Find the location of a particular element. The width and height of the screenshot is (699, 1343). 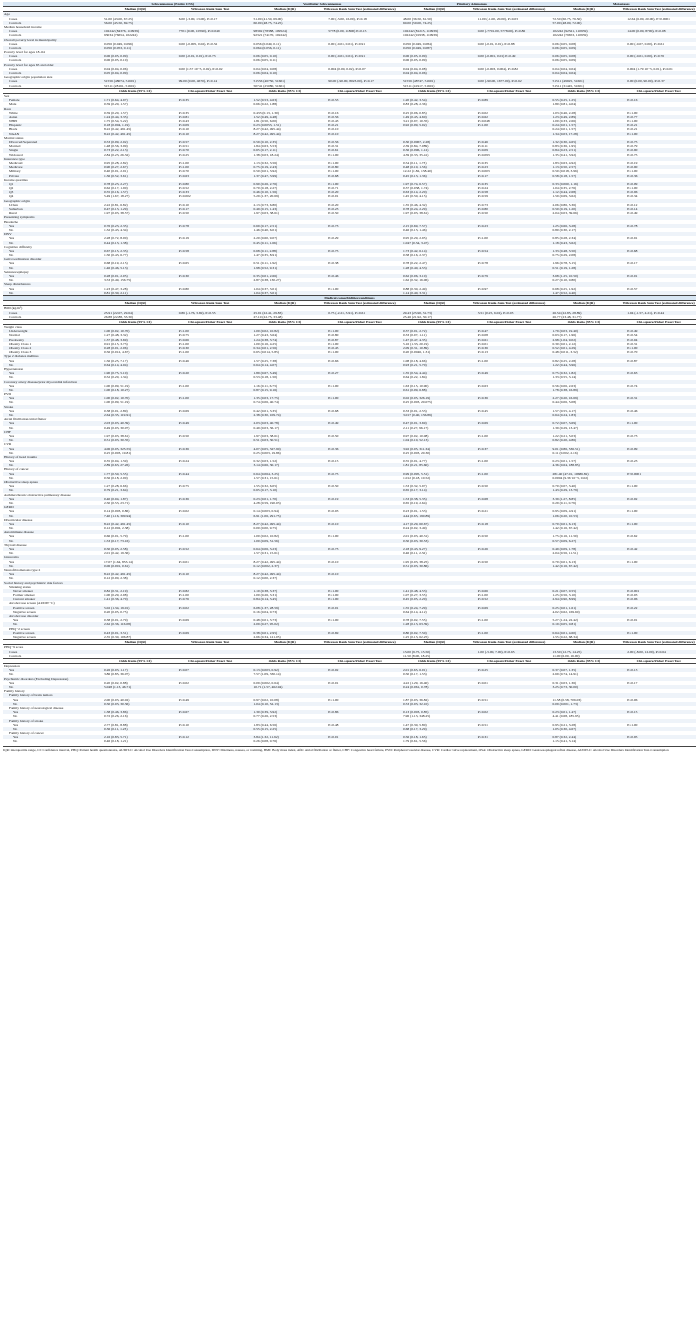

table-cell: 1.56 (0.25, 7.17) is located at coordinates (116, 360).